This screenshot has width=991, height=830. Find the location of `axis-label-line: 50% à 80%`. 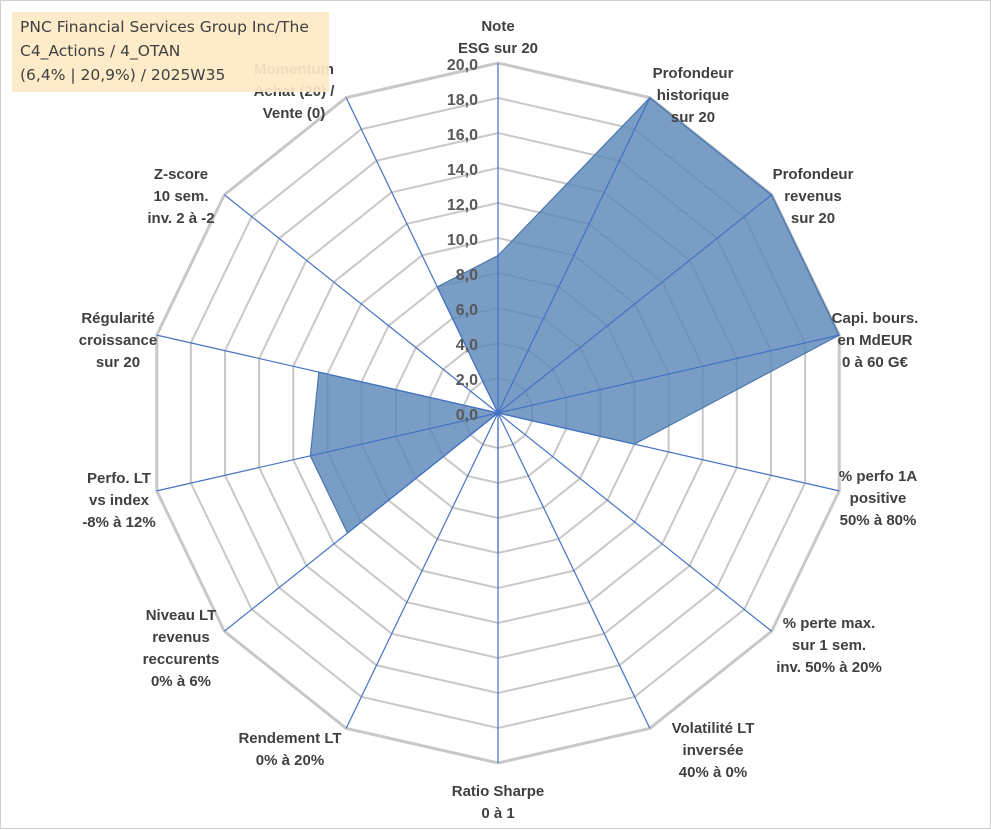

axis-label-line: 50% à 80% is located at coordinates (878, 520).